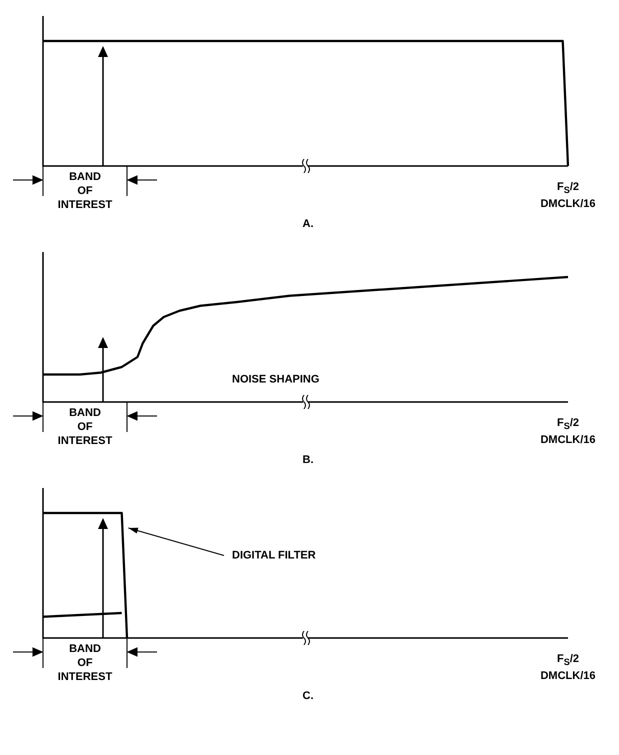 This screenshot has height=755, width=619. Describe the element at coordinates (308, 696) in the screenshot. I see `text: C.` at that location.